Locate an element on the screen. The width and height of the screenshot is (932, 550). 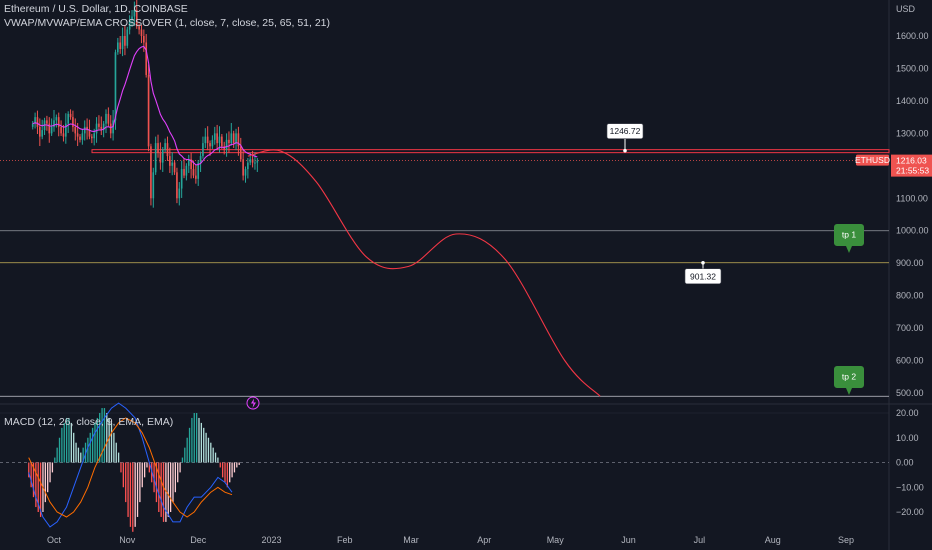
price-axis-tick: 800.00 is located at coordinates (910, 296).